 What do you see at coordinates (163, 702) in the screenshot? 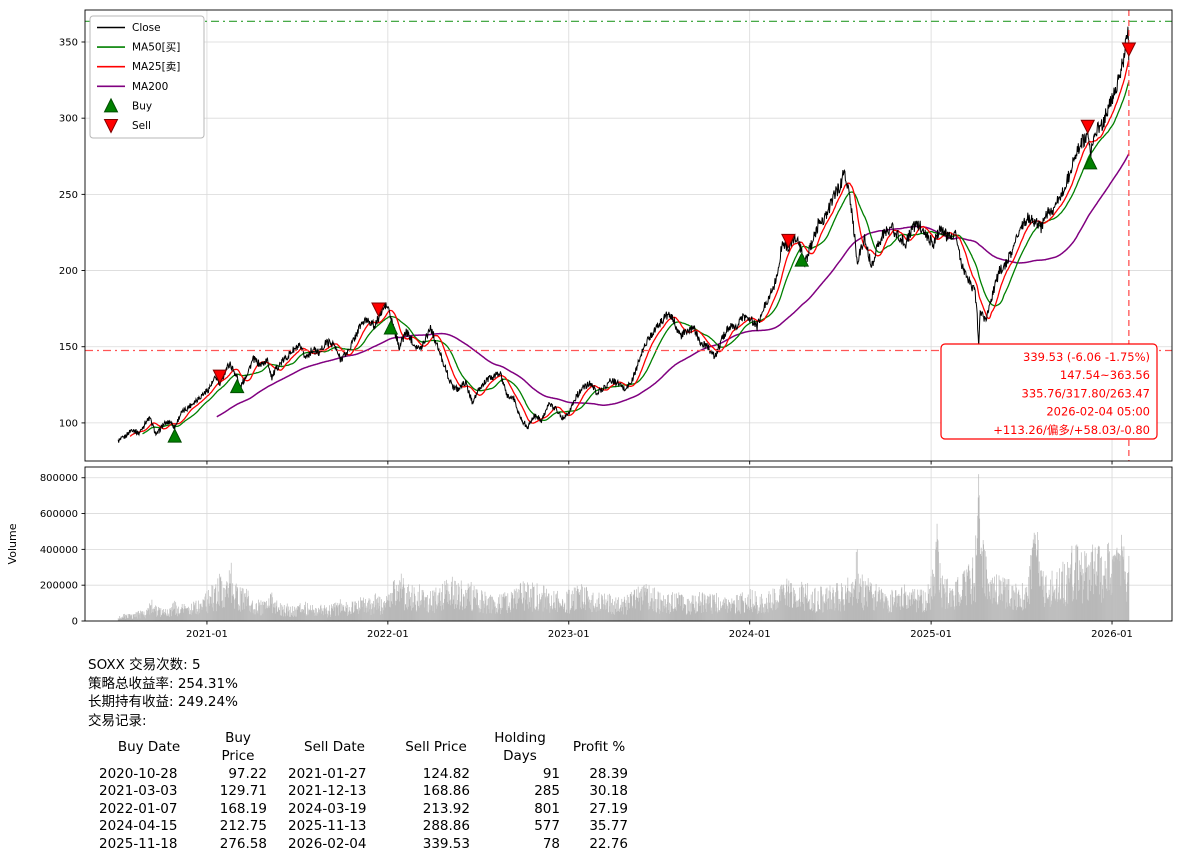
I see `hold-return-line: 长期持有收益: 249.24%` at bounding box center [163, 702].